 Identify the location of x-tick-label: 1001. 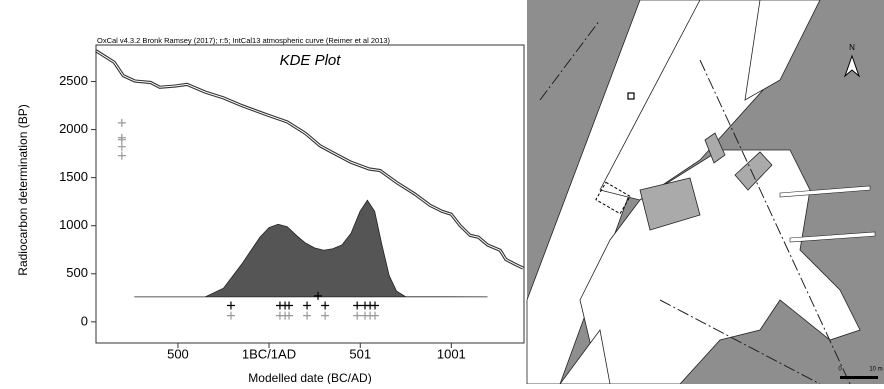
(451, 353).